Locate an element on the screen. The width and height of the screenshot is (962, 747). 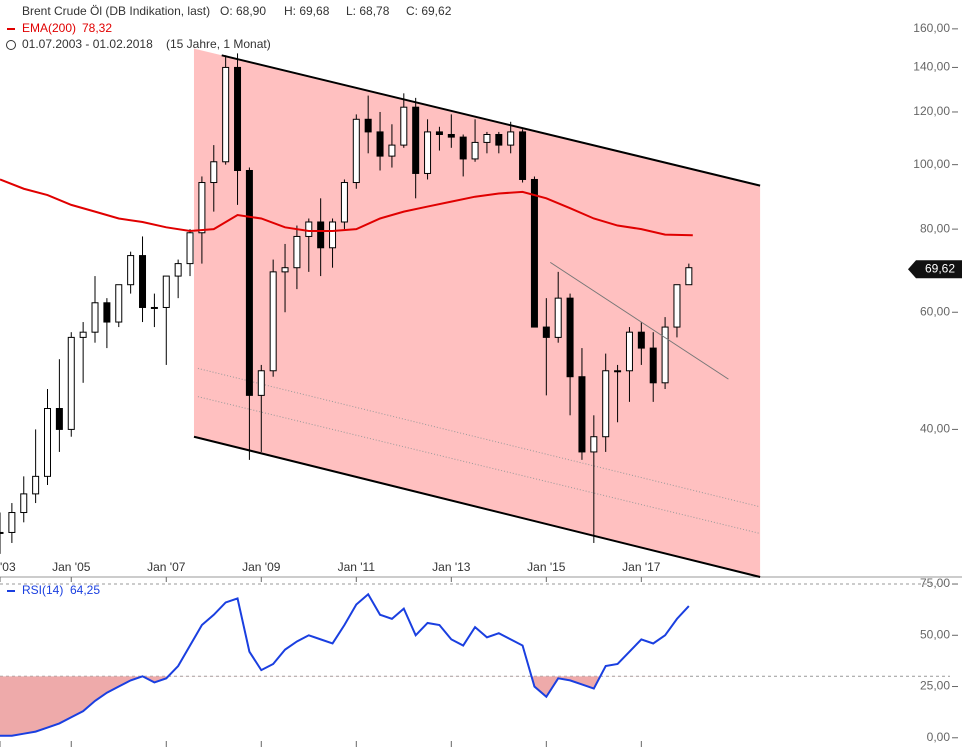
y-tick-label: 60,00 is located at coordinates (935, 311).